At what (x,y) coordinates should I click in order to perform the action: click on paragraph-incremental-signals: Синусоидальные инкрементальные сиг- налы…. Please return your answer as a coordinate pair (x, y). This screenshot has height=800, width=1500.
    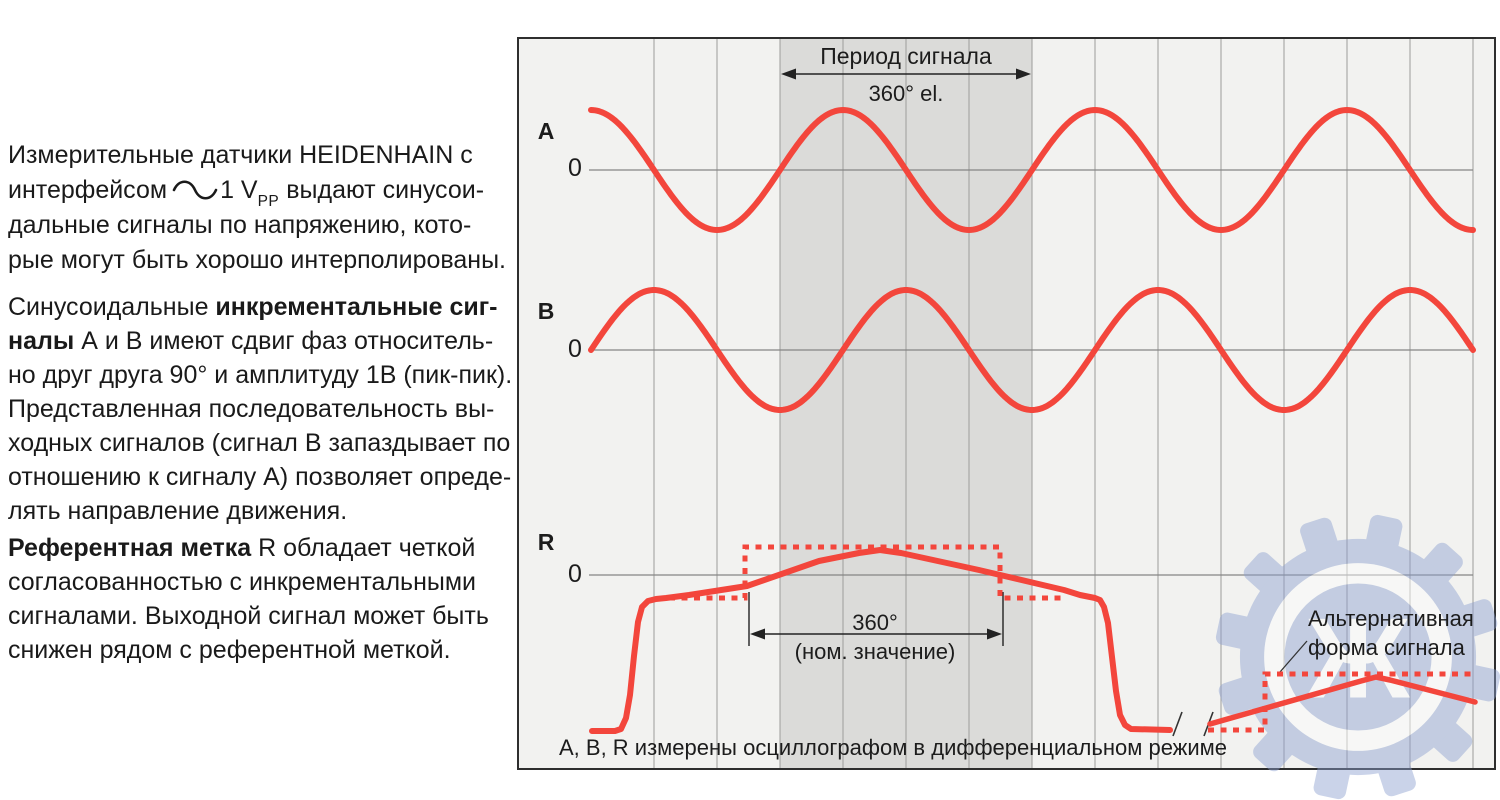
    Looking at the image, I should click on (260, 409).